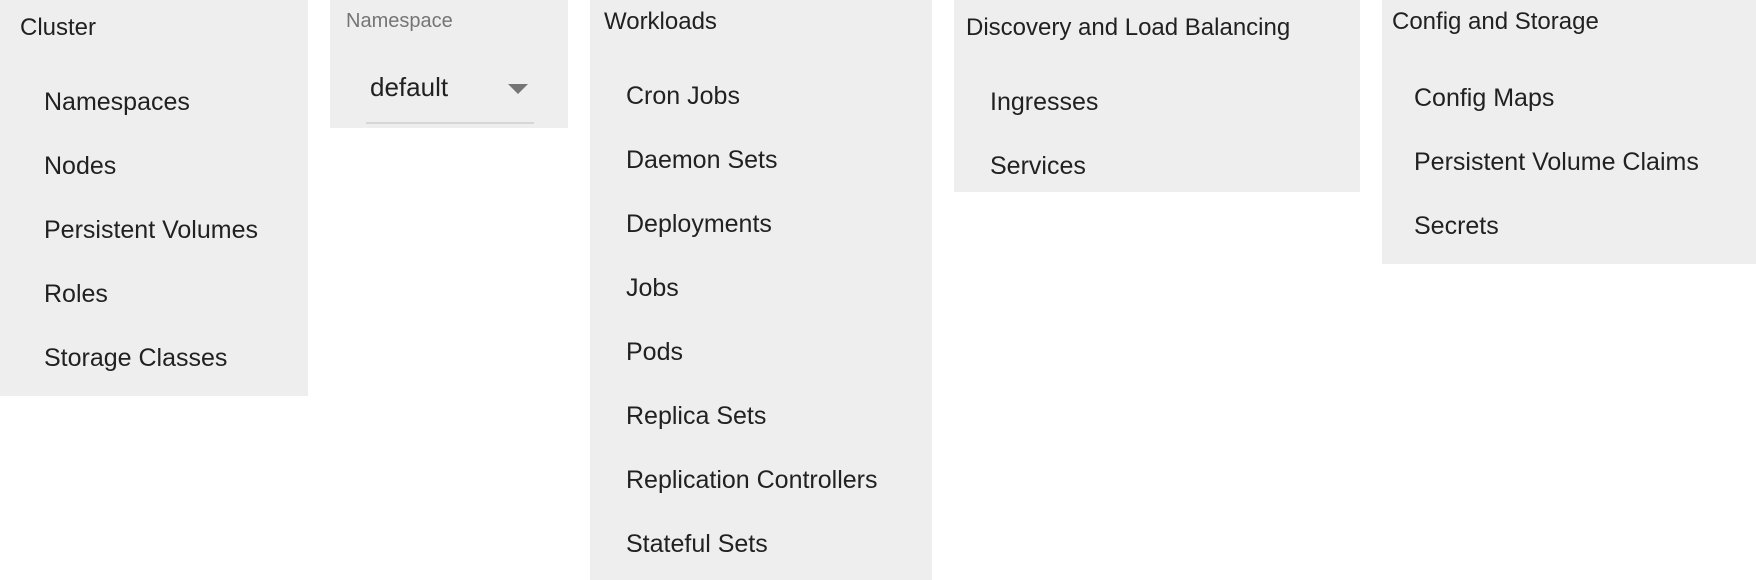  I want to click on nav-item-secrets: Secrets, so click(1456, 226).